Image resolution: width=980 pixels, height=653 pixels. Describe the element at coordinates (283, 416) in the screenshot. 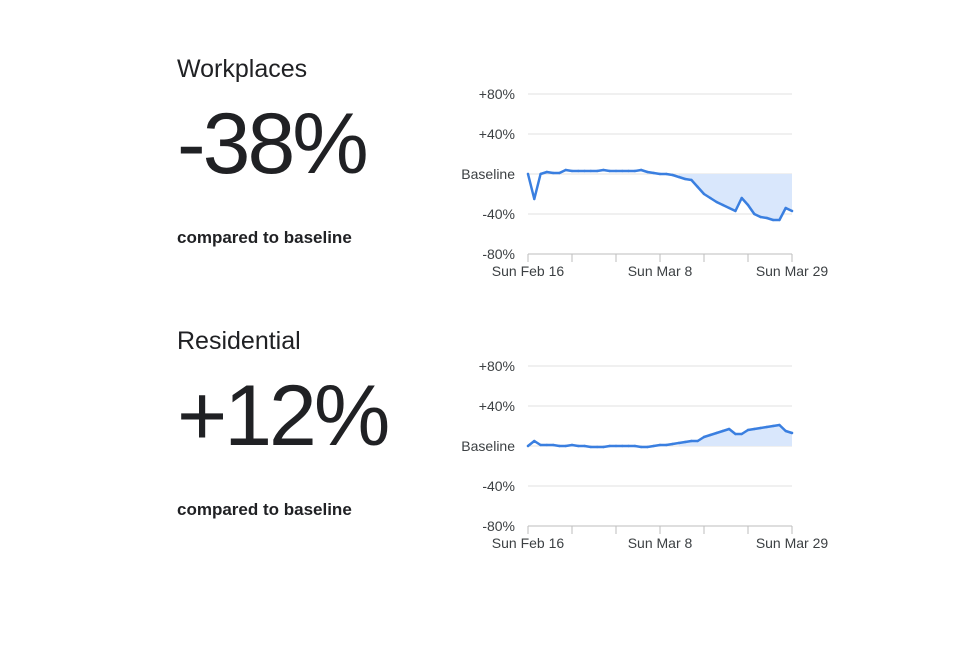

I see `percent-change: +12%` at that location.